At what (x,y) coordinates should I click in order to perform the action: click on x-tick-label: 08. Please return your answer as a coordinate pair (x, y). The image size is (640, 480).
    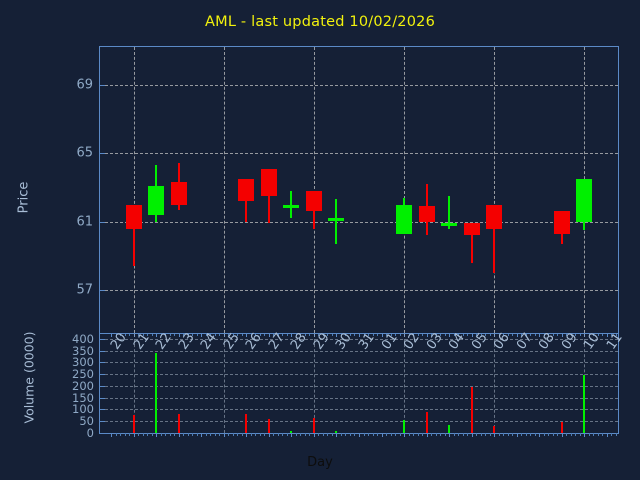
    Looking at the image, I should click on (547, 341).